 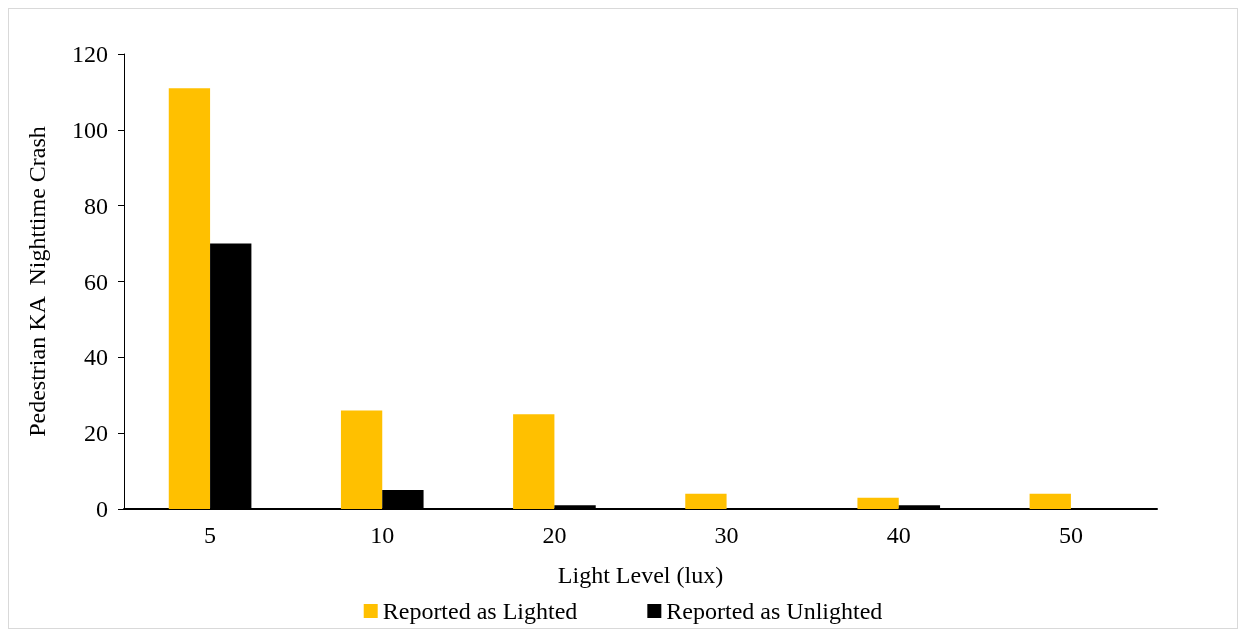 I want to click on y-tick-label: 40, so click(x=96, y=357).